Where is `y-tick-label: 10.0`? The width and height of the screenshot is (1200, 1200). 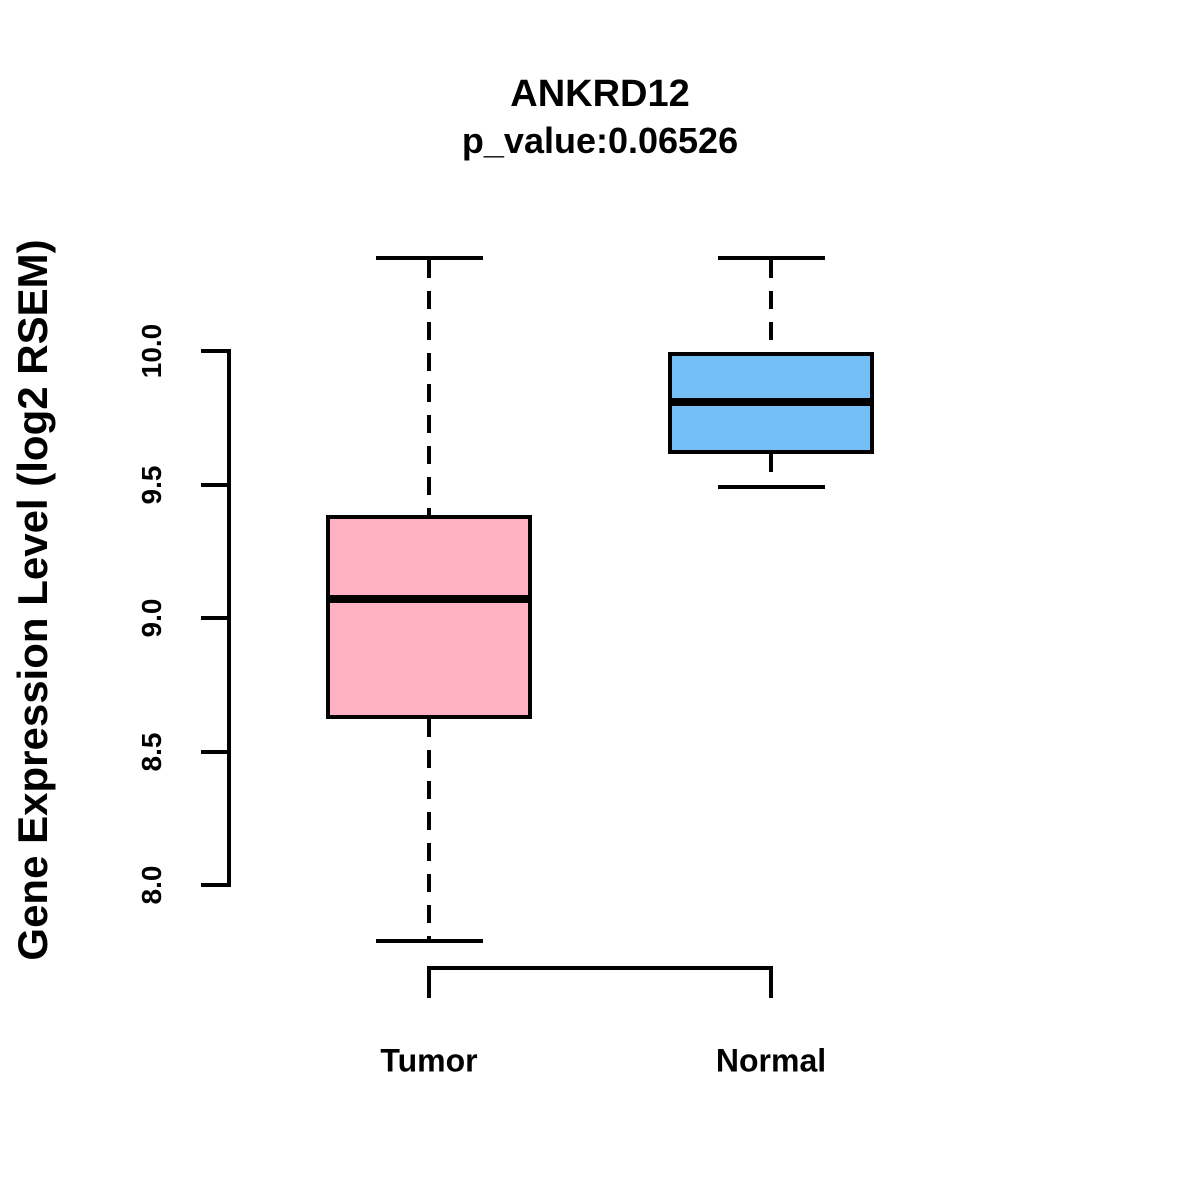
y-tick-label: 10.0 is located at coordinates (151, 351).